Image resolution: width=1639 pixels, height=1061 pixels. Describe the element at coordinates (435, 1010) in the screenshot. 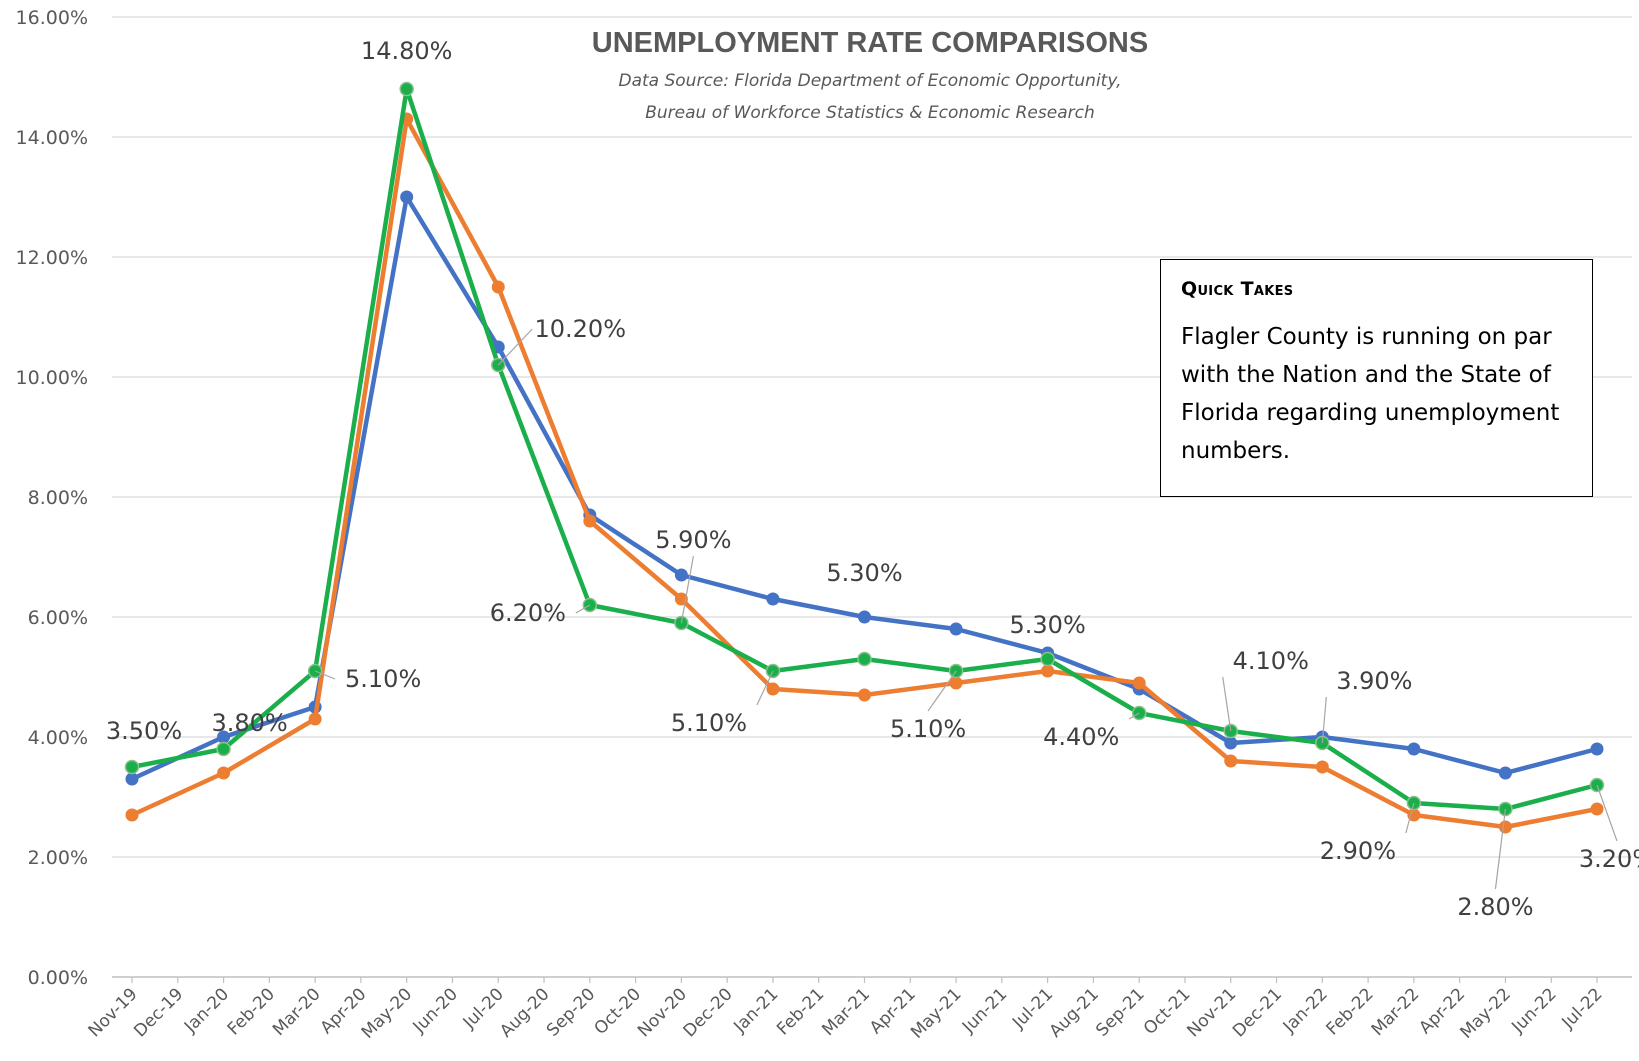

I see `x-tick-label: Jun-20` at that location.